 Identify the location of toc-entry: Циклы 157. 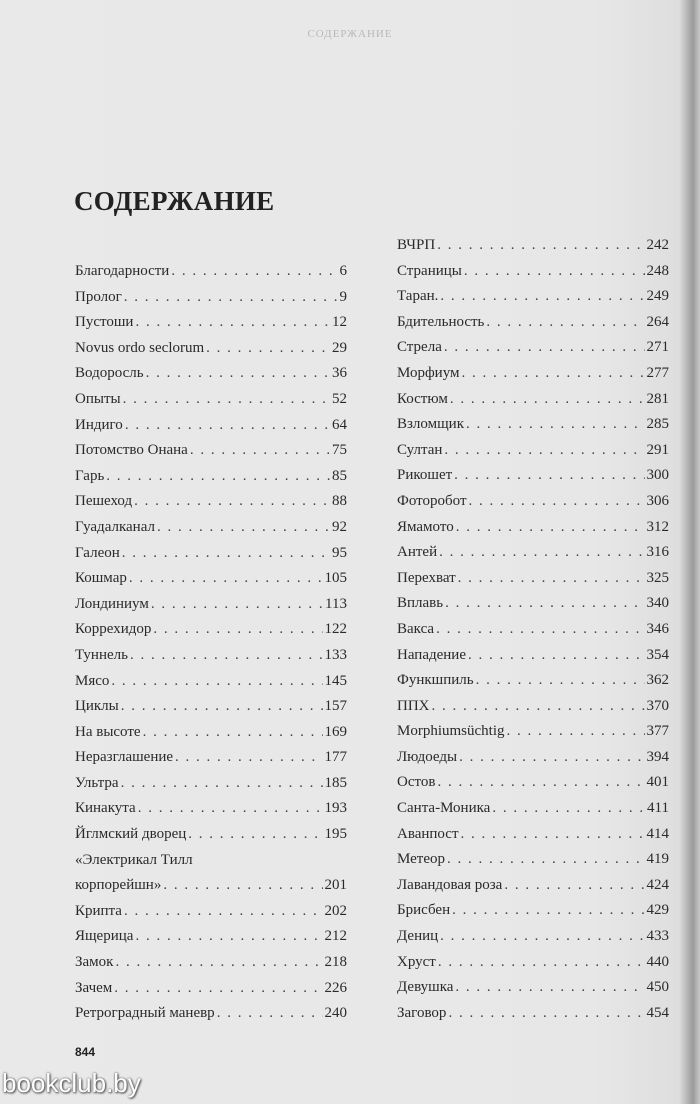
(211, 707).